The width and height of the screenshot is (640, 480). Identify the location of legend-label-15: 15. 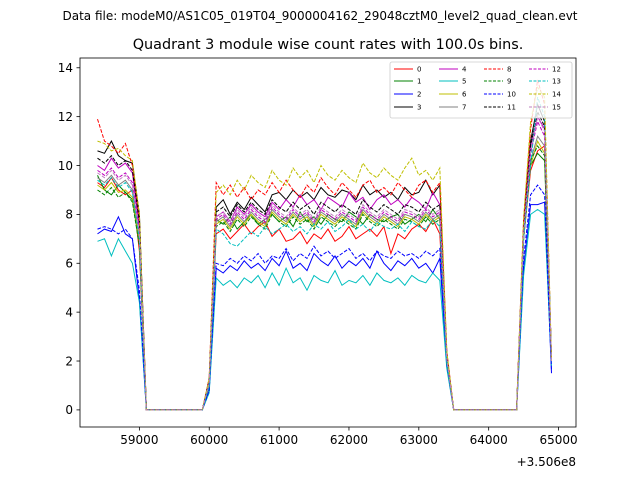
(556, 108).